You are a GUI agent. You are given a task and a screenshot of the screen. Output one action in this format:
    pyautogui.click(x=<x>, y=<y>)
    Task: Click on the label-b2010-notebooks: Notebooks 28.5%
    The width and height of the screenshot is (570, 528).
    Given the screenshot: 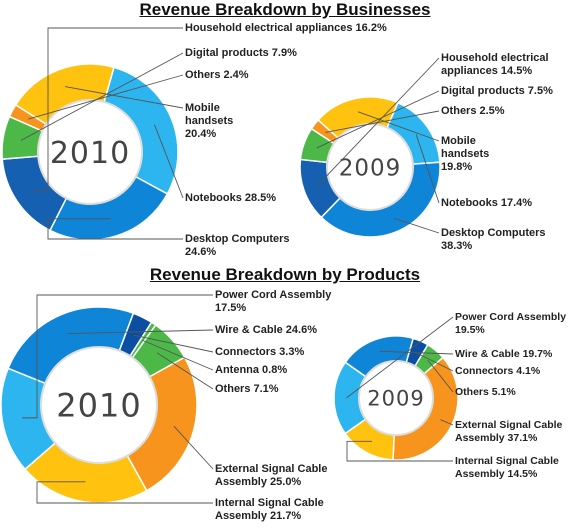 What is the action you would take?
    pyautogui.click(x=231, y=198)
    